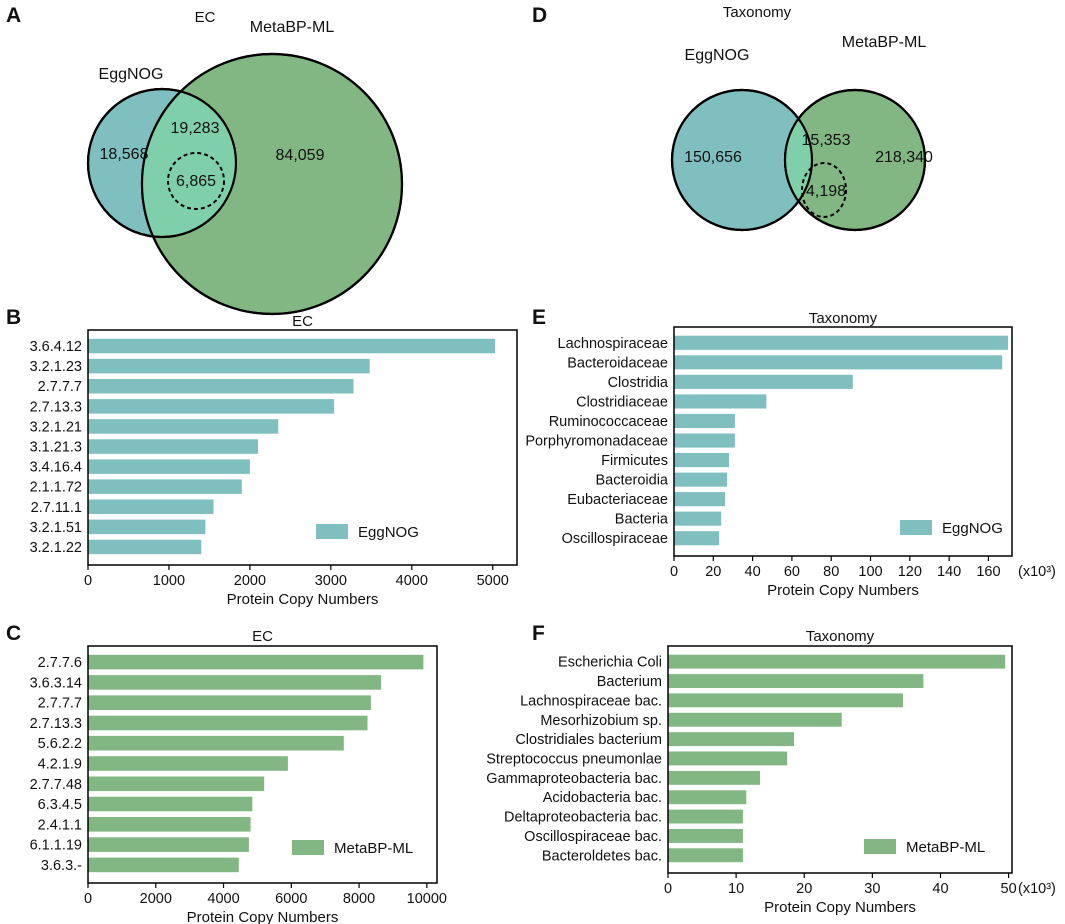 This screenshot has height=924, width=1065. Describe the element at coordinates (602, 798) in the screenshot. I see `chart-f-category-label: Acidobacteria bac.` at that location.